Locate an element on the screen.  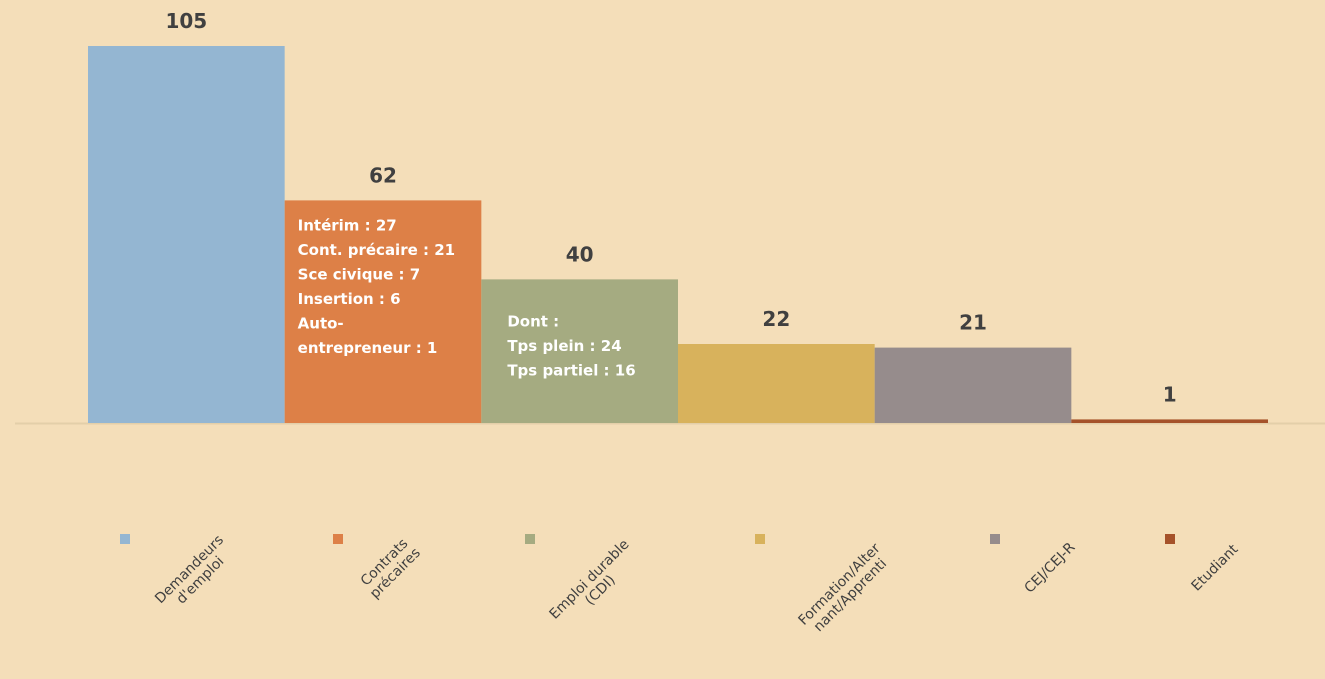
bar-annotation: Cont. précaire : 21 is located at coordinates (376, 250).